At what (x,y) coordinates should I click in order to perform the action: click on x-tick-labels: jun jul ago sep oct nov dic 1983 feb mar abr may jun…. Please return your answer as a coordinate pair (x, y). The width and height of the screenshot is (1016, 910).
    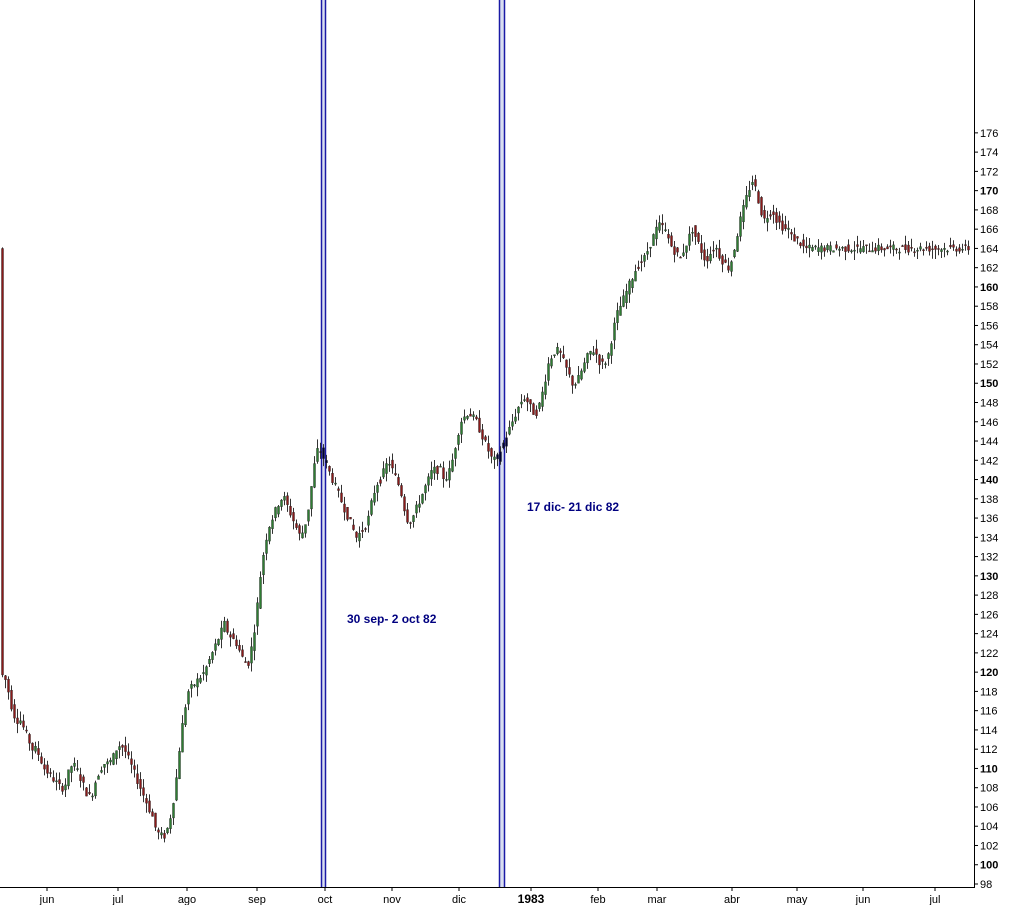
    Looking at the image, I should click on (490, 896).